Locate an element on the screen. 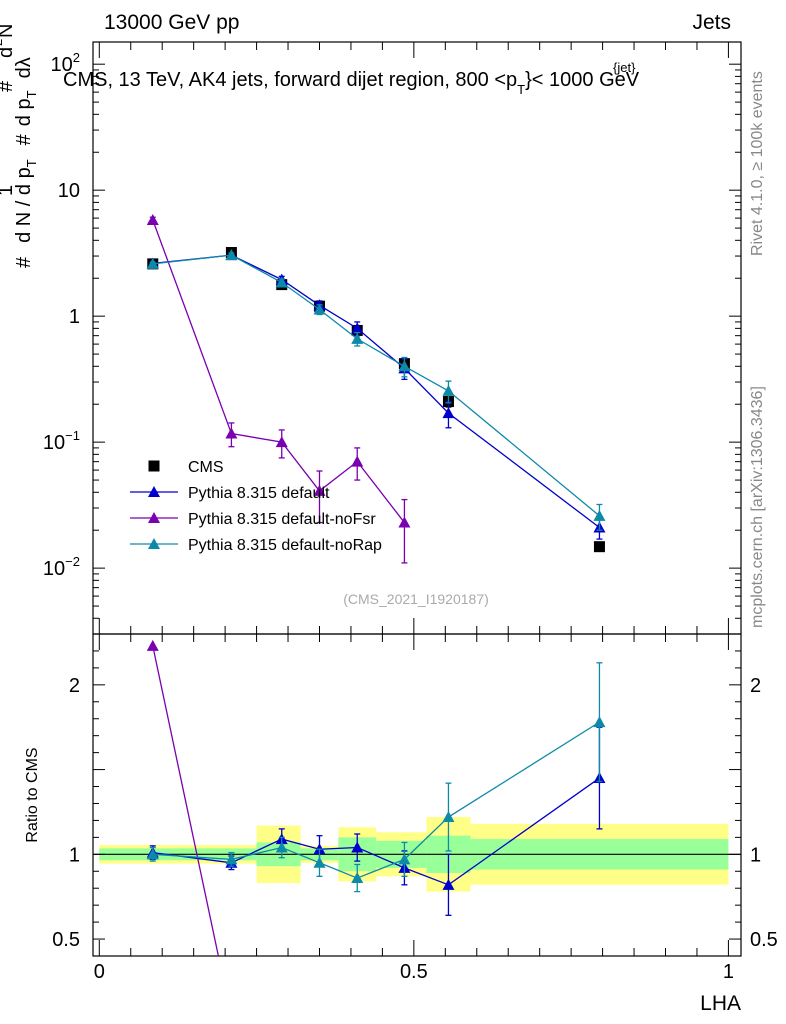 This screenshot has height=1024, width=786. legend-entry-norap: Pythia 8.315 default-noRap is located at coordinates (256, 545).